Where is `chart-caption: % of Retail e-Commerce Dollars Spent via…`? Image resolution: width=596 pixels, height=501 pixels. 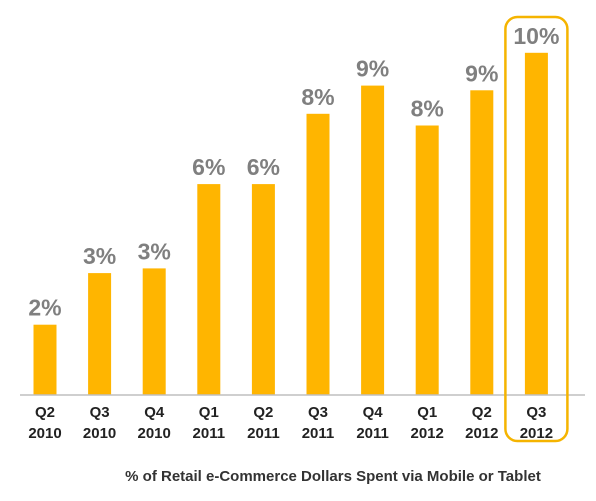
chart-caption: % of Retail e-Commerce Dollars Spent via… is located at coordinates (333, 476).